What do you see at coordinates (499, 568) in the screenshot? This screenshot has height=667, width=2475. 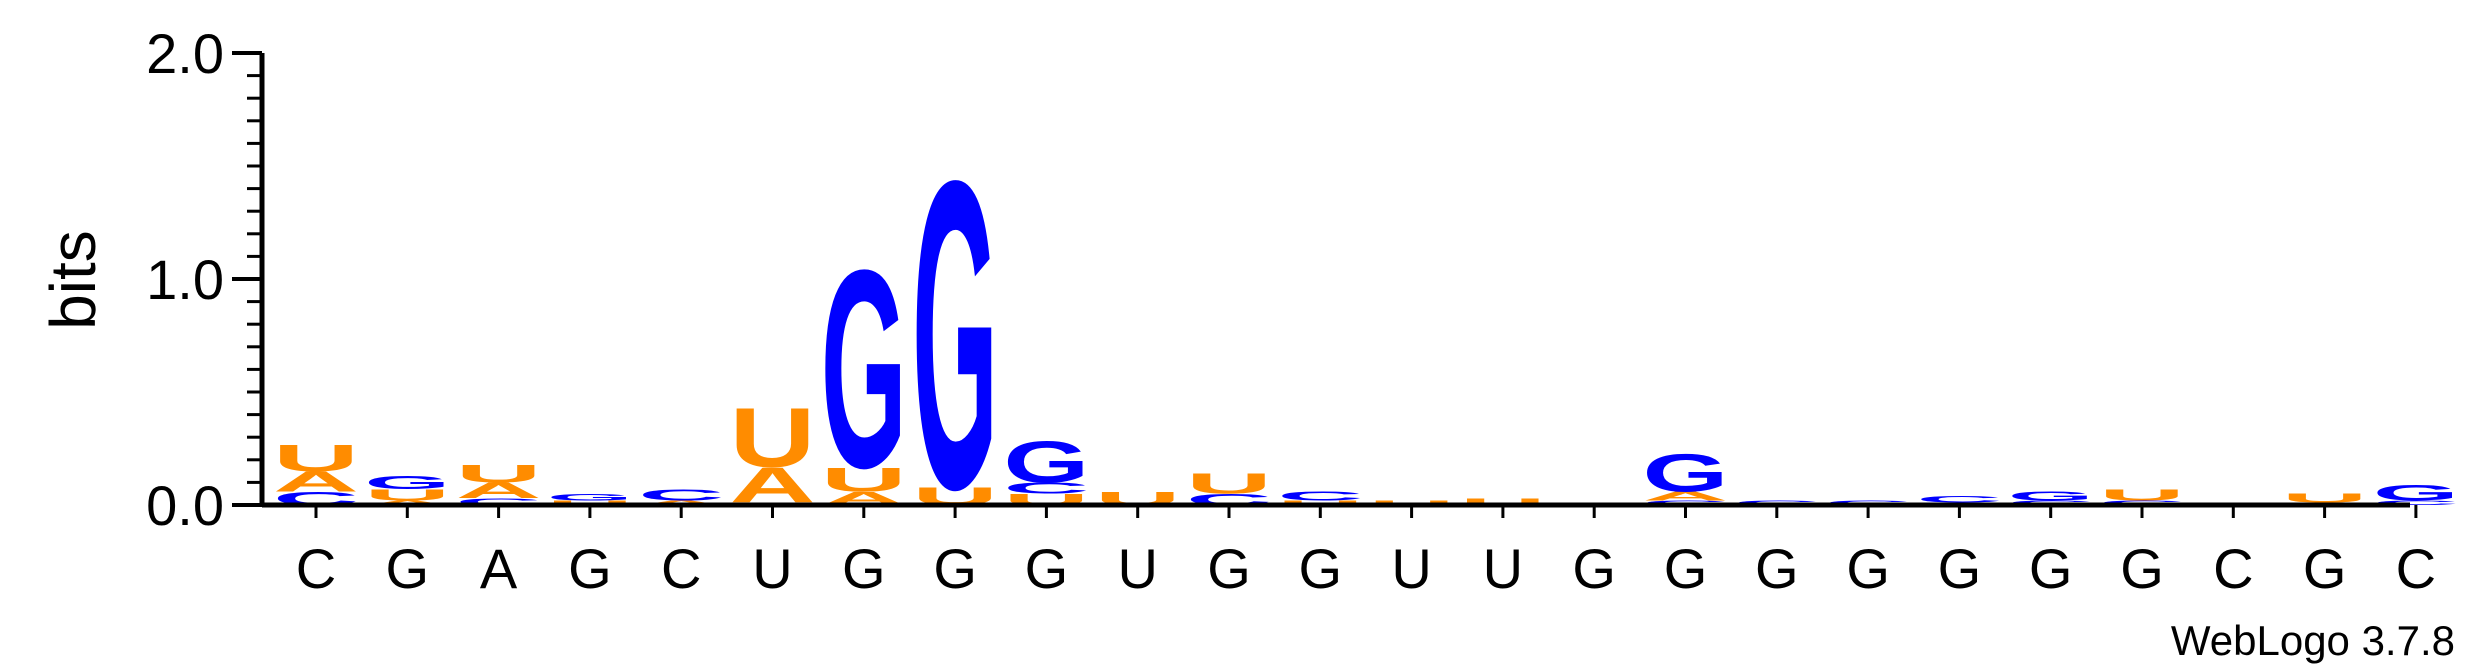 I see `x-position-label: A` at bounding box center [499, 568].